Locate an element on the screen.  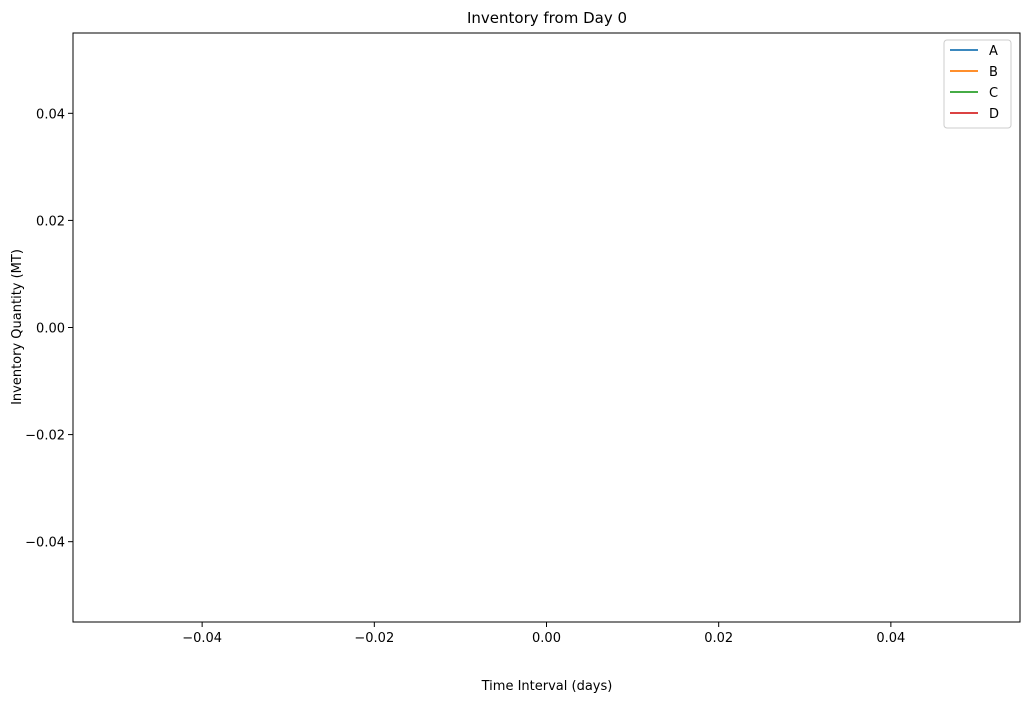
y-tick-label: −0.02 is located at coordinates (45, 436).